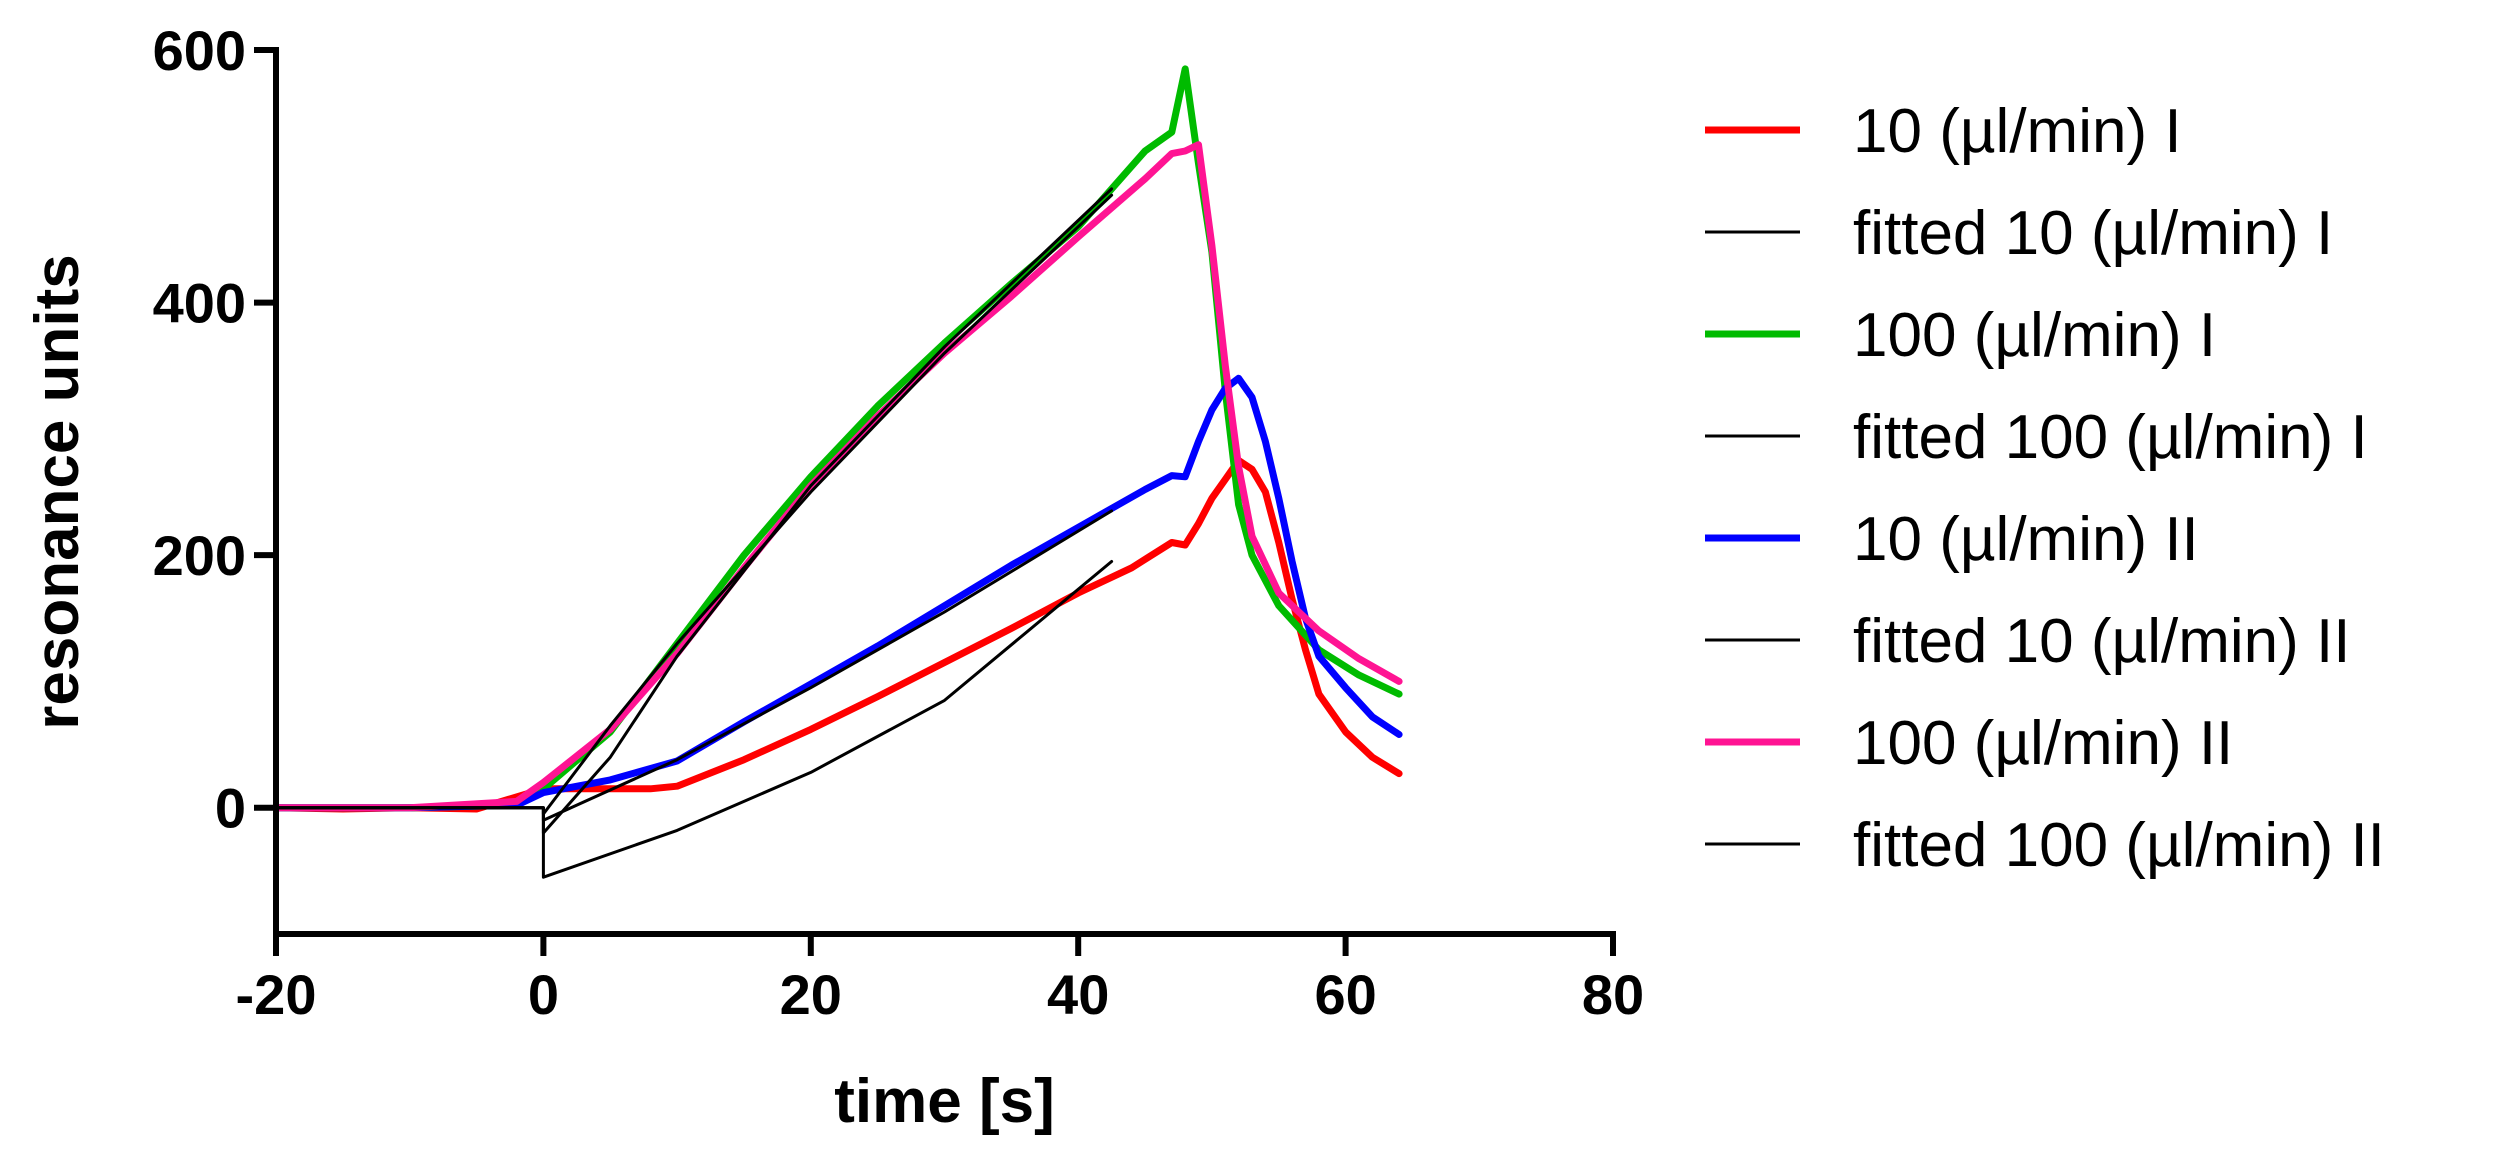  I want to click on y-tick-label: 0, so click(230, 808).